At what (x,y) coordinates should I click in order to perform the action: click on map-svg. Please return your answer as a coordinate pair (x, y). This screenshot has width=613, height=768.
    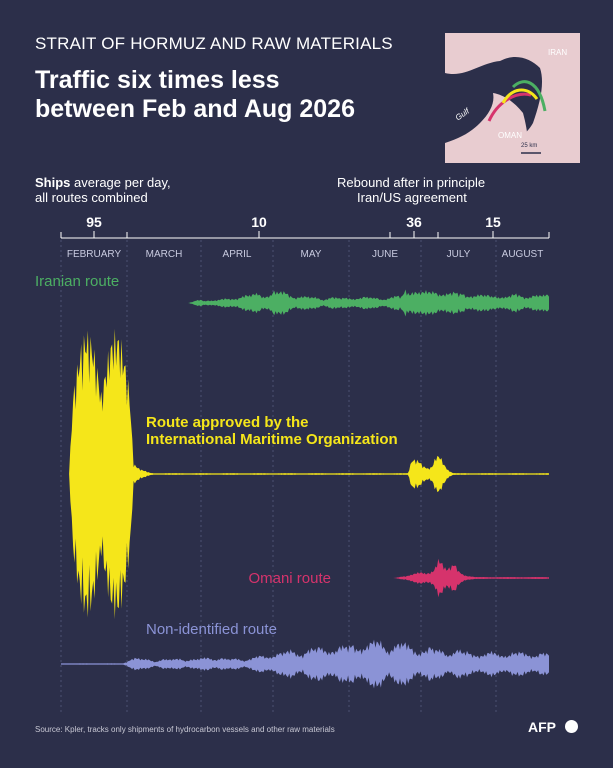
    Looking at the image, I should click on (512, 98).